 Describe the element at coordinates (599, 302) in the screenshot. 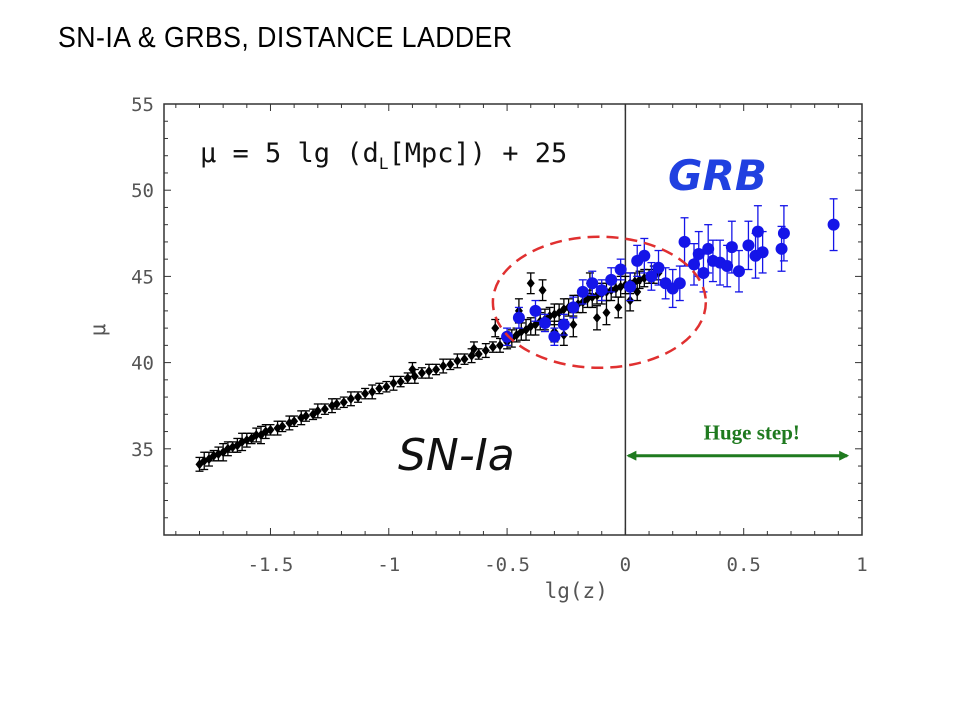

I see `overlap-region-circle` at that location.